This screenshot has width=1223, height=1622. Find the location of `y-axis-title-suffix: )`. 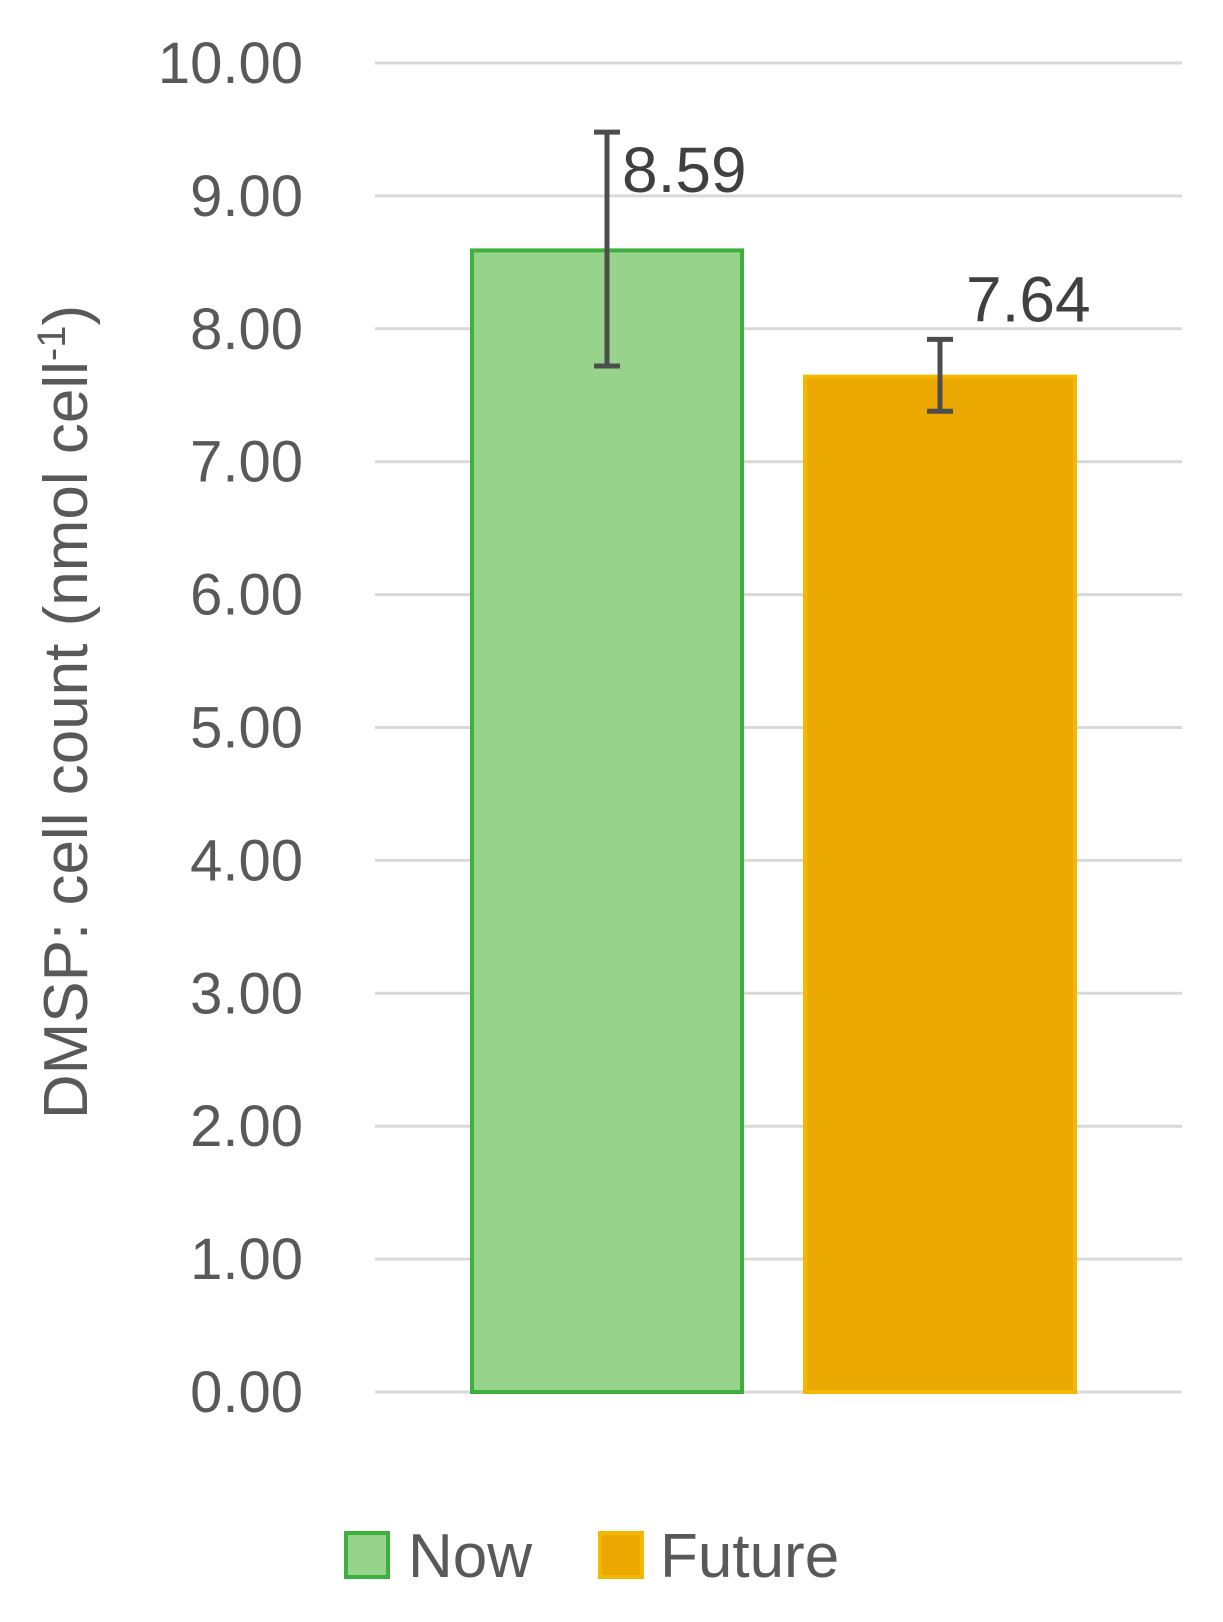

y-axis-title-suffix: ) is located at coordinates (66, 315).